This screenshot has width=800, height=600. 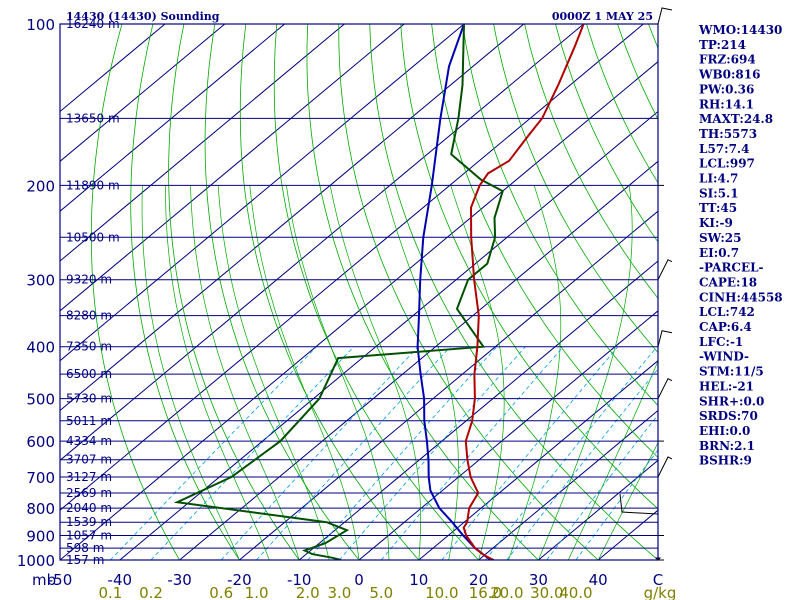 I want to click on index-entry: SHR+:0.0, so click(x=731, y=401).